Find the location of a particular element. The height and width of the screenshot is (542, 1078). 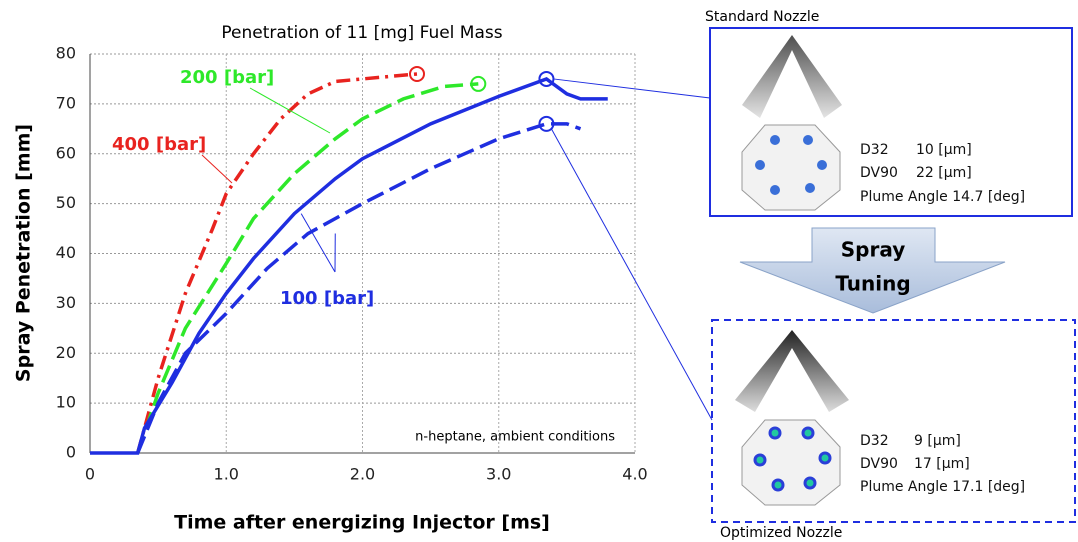

series-label: 400 [bar] is located at coordinates (159, 144).